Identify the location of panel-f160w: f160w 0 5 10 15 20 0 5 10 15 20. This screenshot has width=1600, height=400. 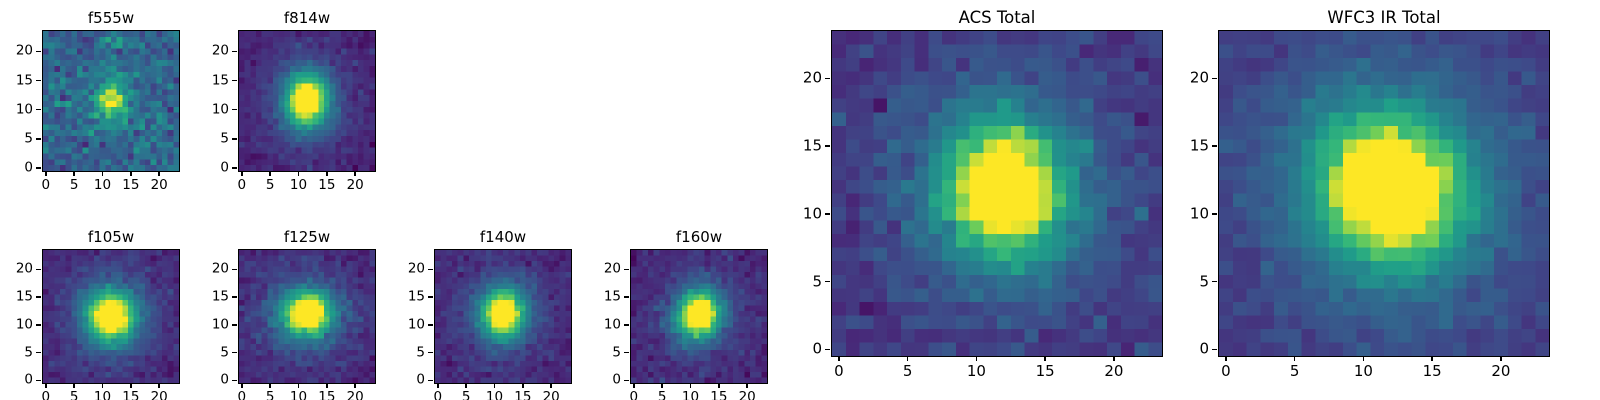
(686, 314).